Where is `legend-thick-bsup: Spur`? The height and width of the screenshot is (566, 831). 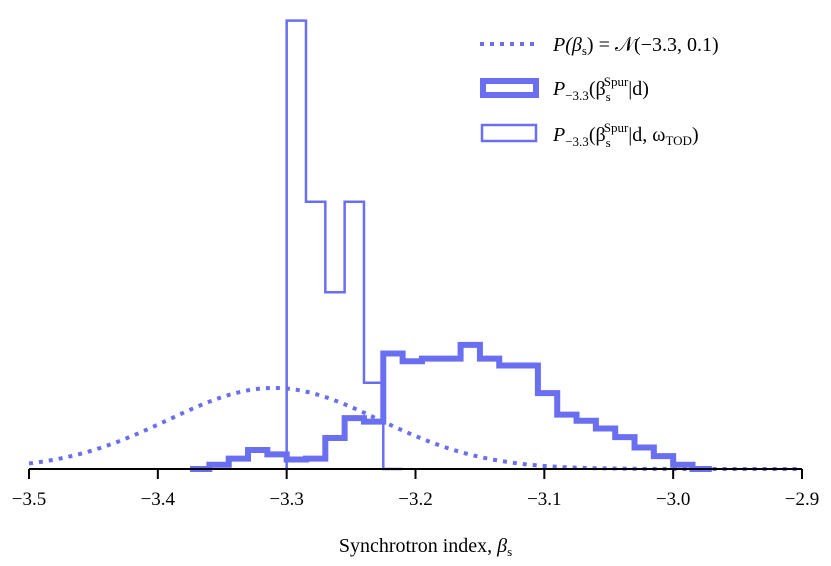
legend-thick-bsup: Spur is located at coordinates (616, 81).